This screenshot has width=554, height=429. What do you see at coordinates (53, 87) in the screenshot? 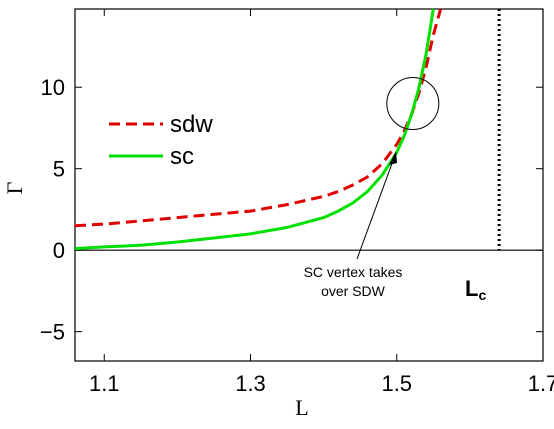
I see `y-tick-label: 10` at bounding box center [53, 87].